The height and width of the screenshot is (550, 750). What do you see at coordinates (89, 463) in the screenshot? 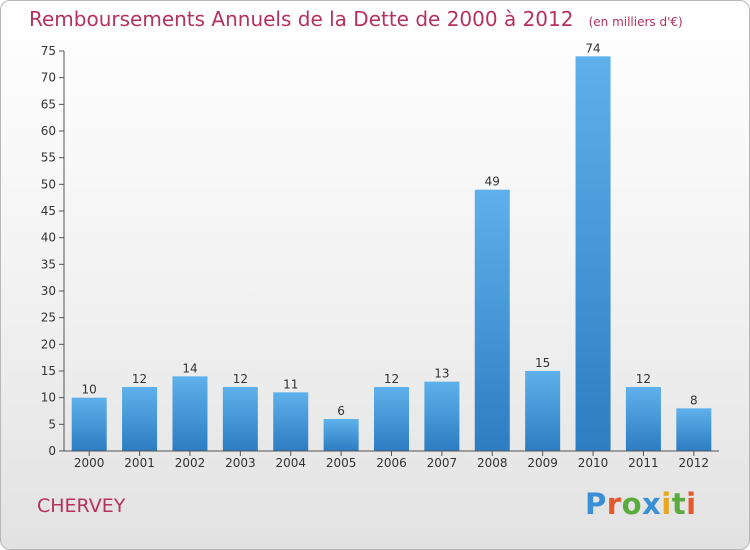
I see `x-tick-label: 2000` at bounding box center [89, 463].